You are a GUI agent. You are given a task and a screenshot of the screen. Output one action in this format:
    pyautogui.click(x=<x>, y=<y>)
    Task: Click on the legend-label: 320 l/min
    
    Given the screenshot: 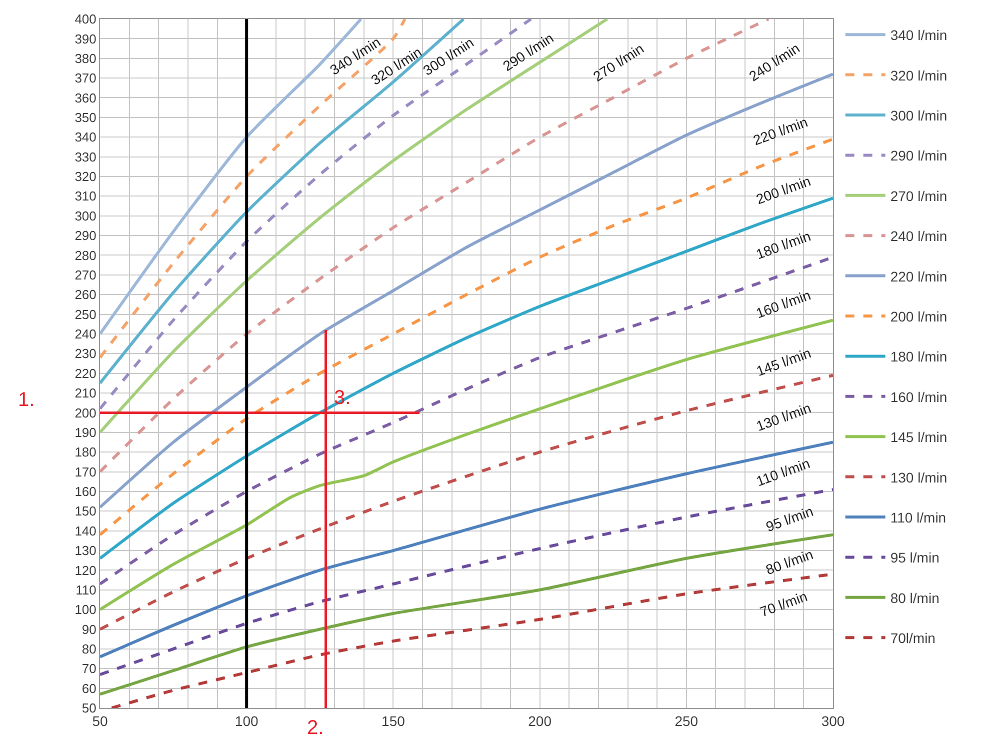 What is the action you would take?
    pyautogui.click(x=919, y=75)
    